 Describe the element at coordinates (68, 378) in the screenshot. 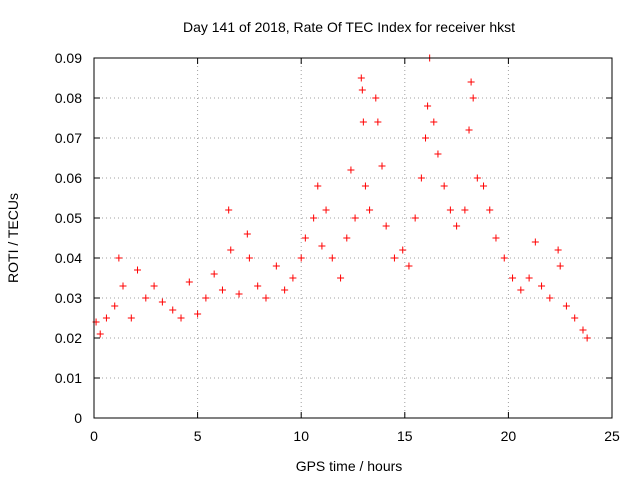

I see `y-tick-label: 0.01` at that location.